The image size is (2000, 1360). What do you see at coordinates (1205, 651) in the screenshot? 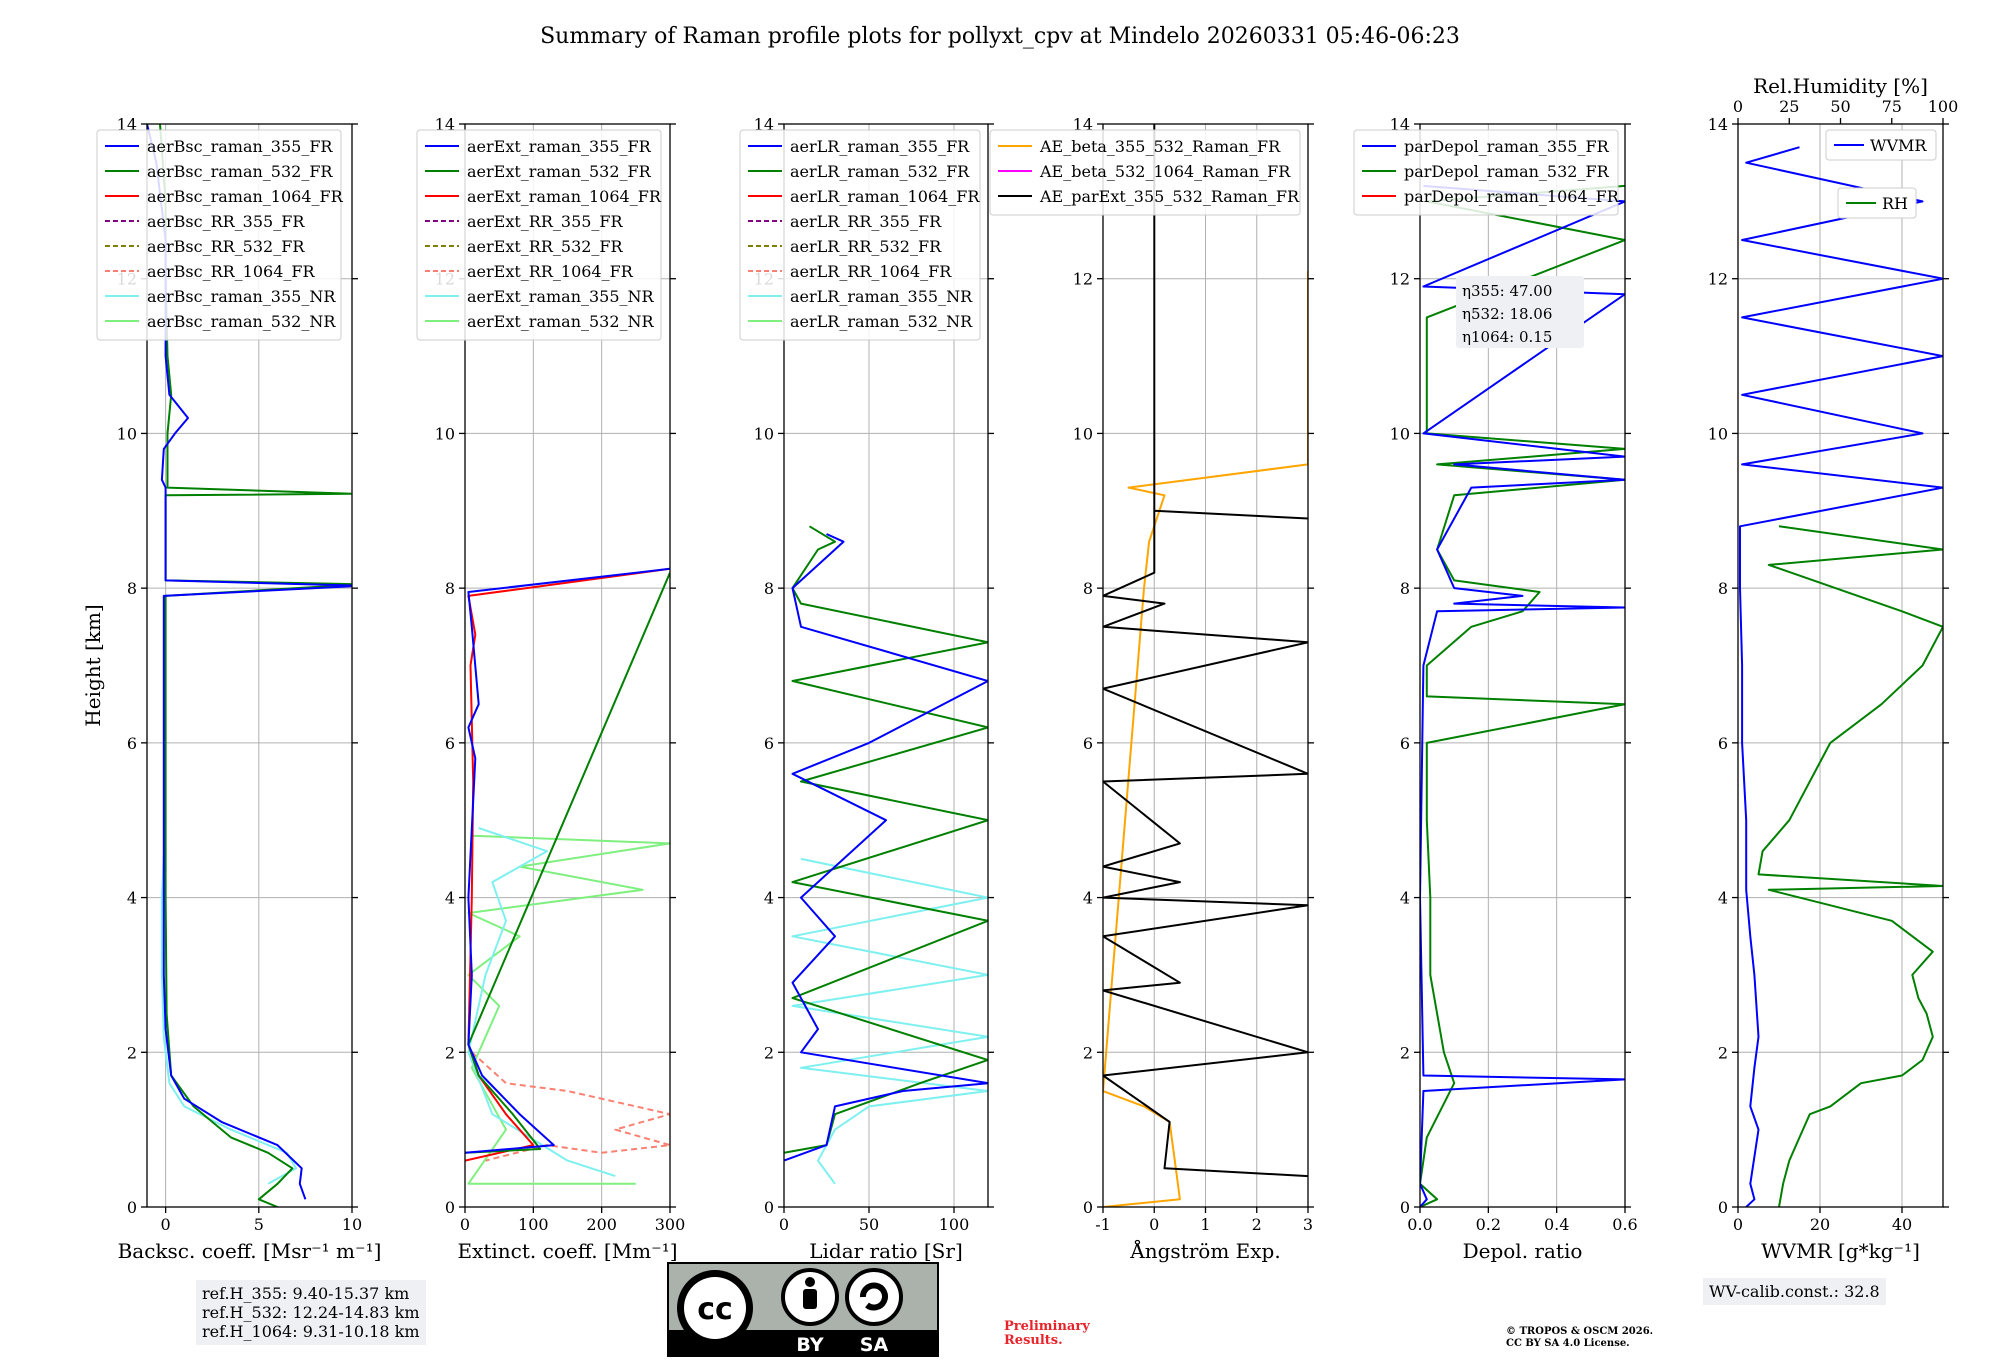
I see `series-AE_parExt_355_532_Raman_FR` at bounding box center [1205, 651].